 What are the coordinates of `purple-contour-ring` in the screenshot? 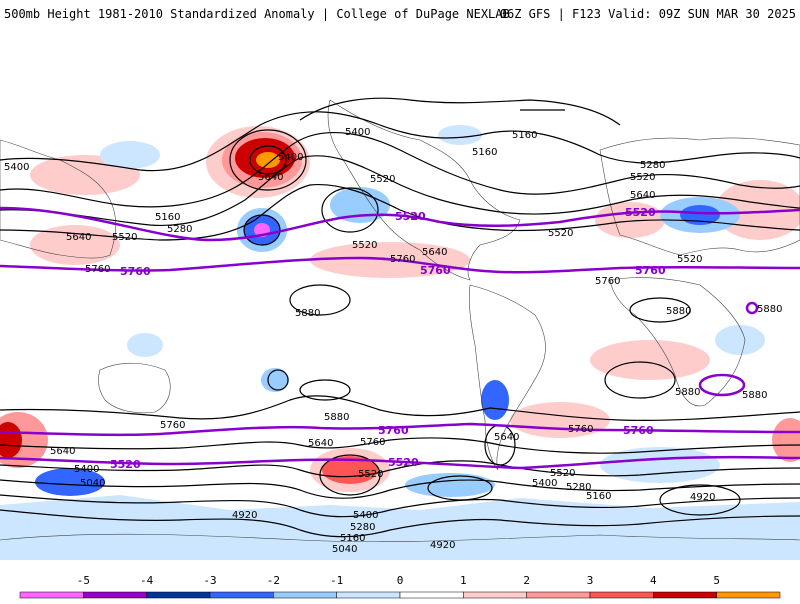 It's located at (752, 308).